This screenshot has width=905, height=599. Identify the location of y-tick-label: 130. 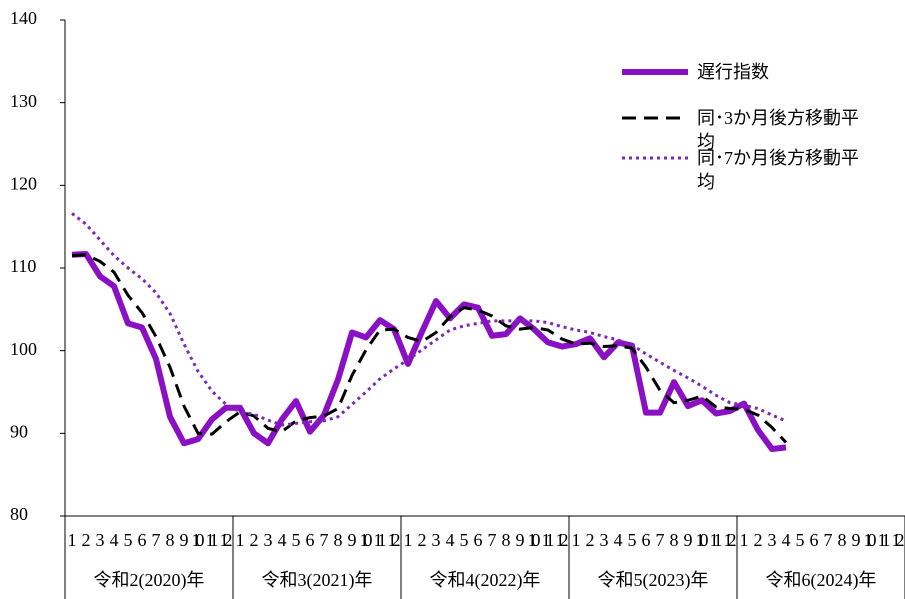
(23, 101).